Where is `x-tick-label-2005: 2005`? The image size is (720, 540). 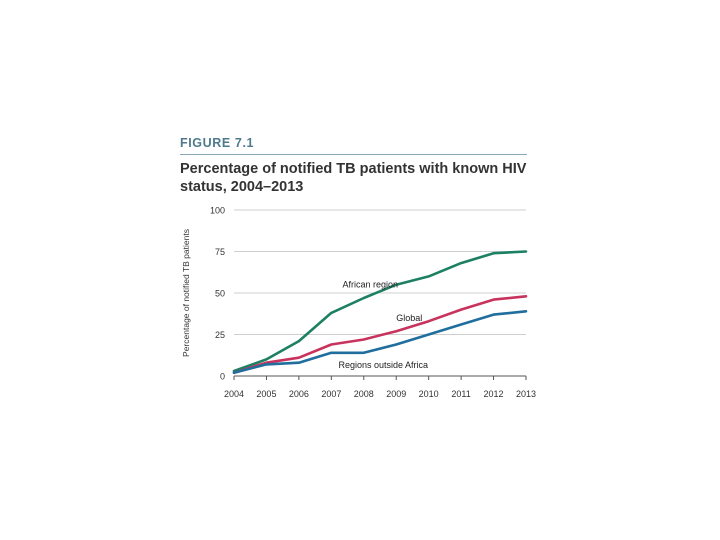 x-tick-label-2005: 2005 is located at coordinates (266, 394).